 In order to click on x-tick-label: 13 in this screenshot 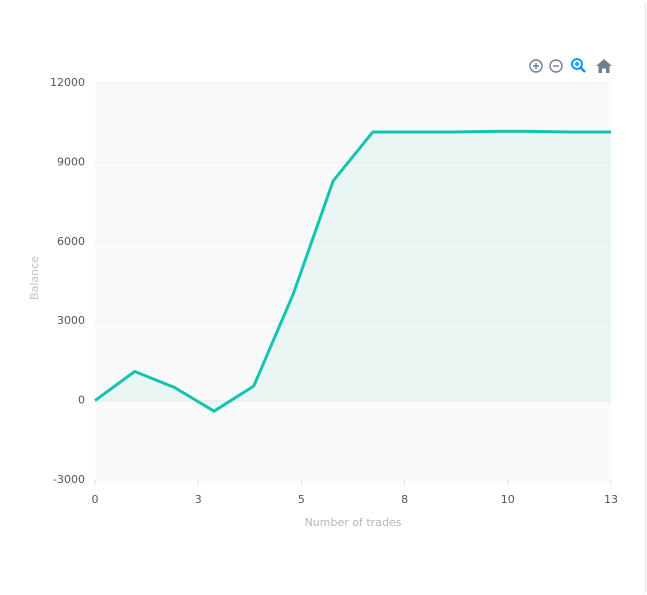, I will do `click(611, 499)`.